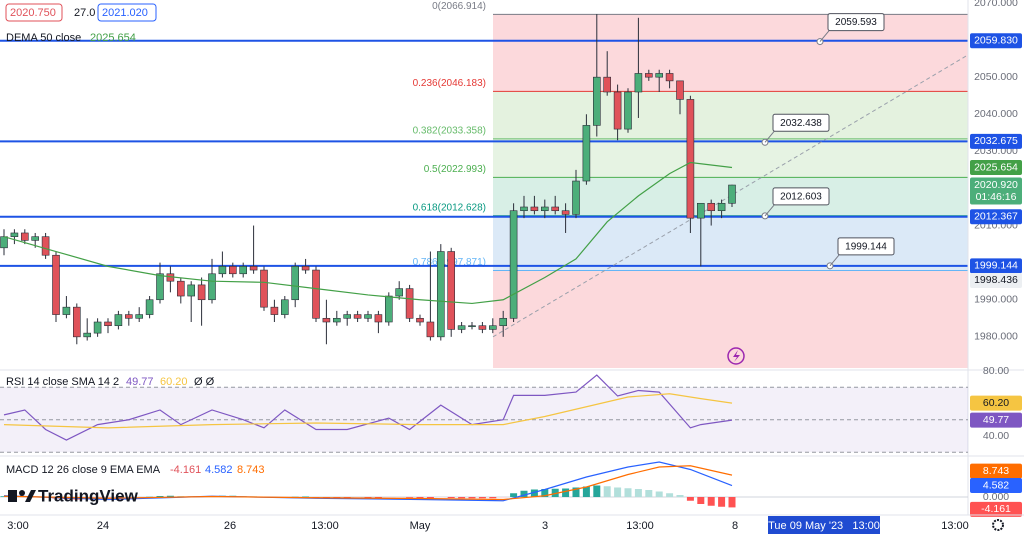 Image resolution: width=1024 pixels, height=534 pixels. Describe the element at coordinates (996, 197) in the screenshot. I see `countdown: 01:46:16` at that location.